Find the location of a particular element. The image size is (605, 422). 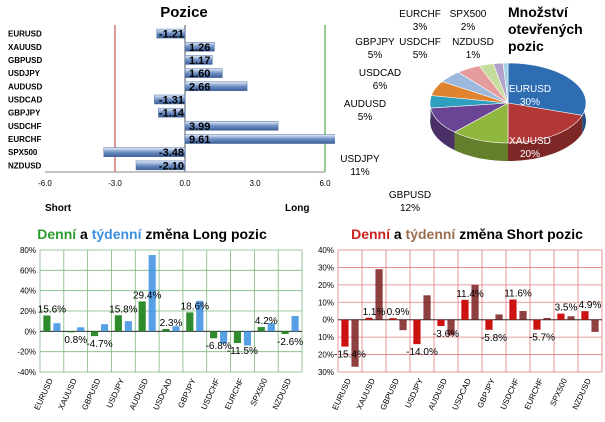

positions-title: Pozice is located at coordinates (184, 12).